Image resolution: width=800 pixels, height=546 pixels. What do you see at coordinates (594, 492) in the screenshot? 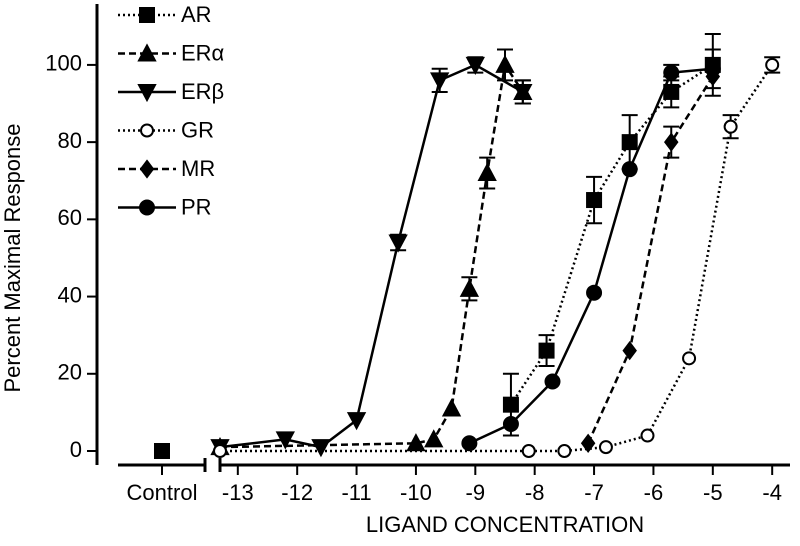
I see `x-tick-label: -7` at bounding box center [594, 492].